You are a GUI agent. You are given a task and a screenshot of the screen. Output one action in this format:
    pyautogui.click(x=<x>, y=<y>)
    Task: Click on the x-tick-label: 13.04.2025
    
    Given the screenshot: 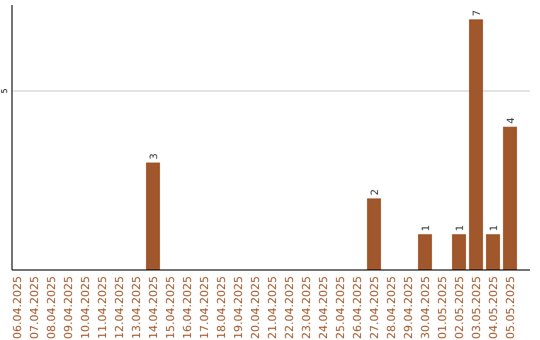 What is the action you would take?
    pyautogui.click(x=136, y=307)
    